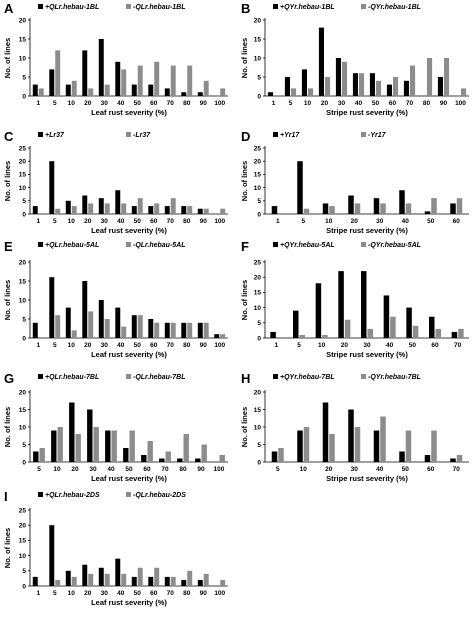 The width and height of the screenshot is (474, 617). I want to click on legend-label-positive: +QLr.hebau-5AL, so click(72, 245).